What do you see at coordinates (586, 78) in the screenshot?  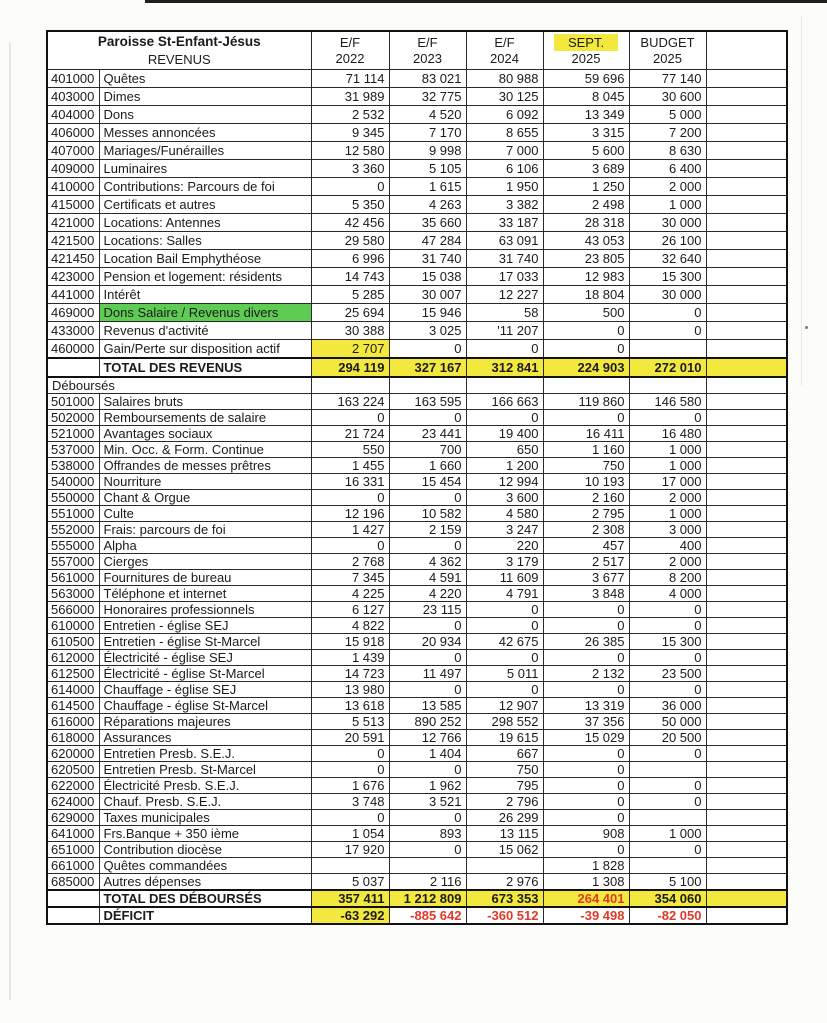 I see `value-cell-sept2025: 59 696` at bounding box center [586, 78].